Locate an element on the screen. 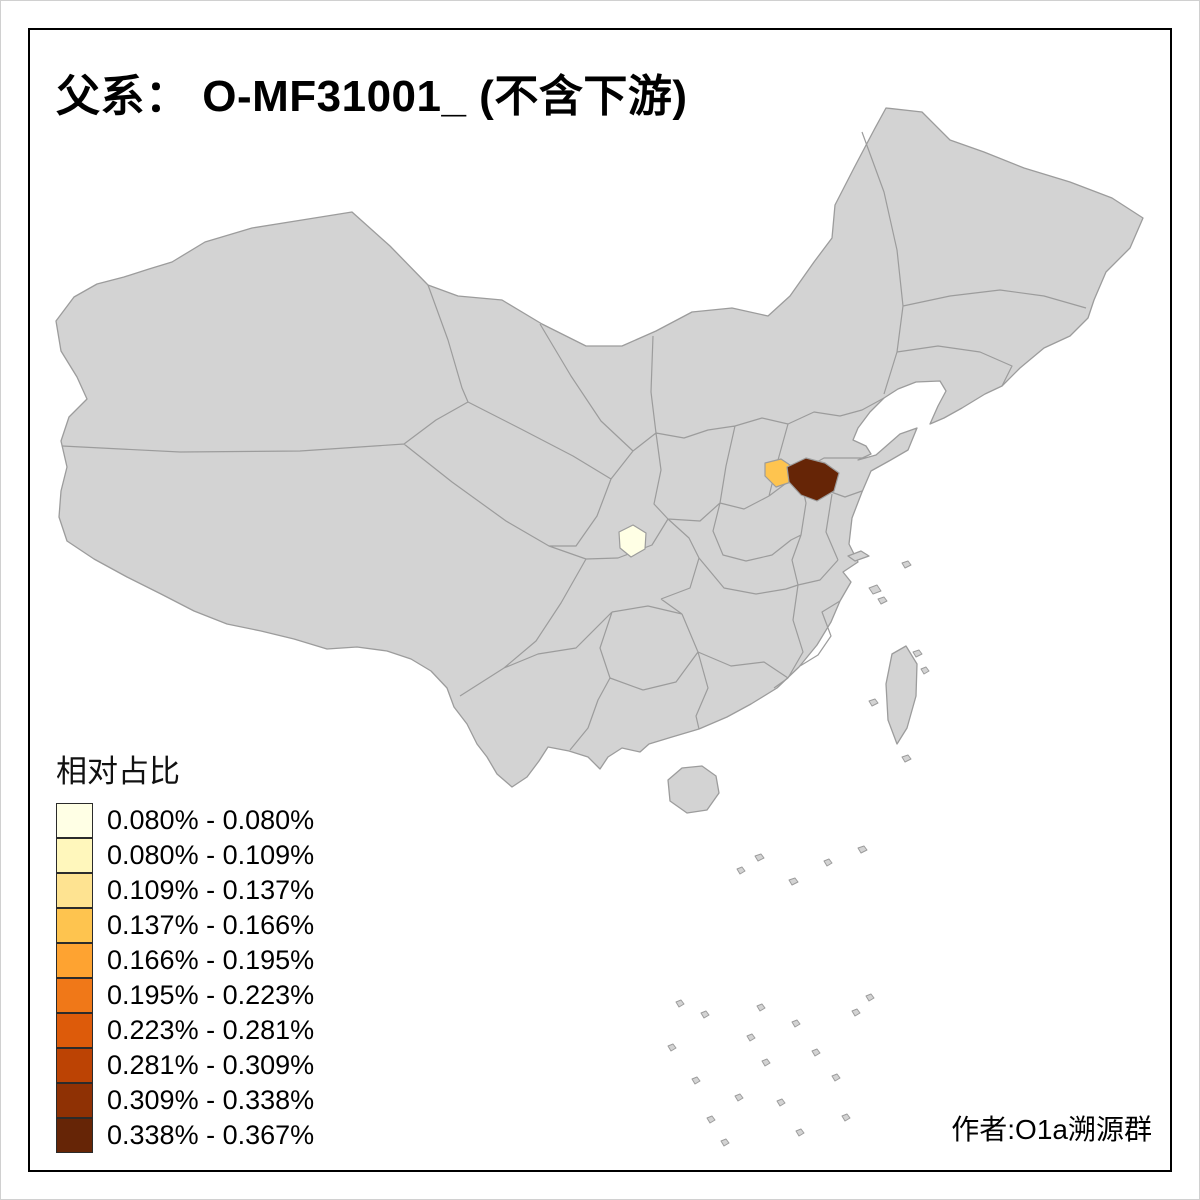 This screenshot has width=1200, height=1200. legend-item: 0.137% - 0.166% is located at coordinates (185, 925).